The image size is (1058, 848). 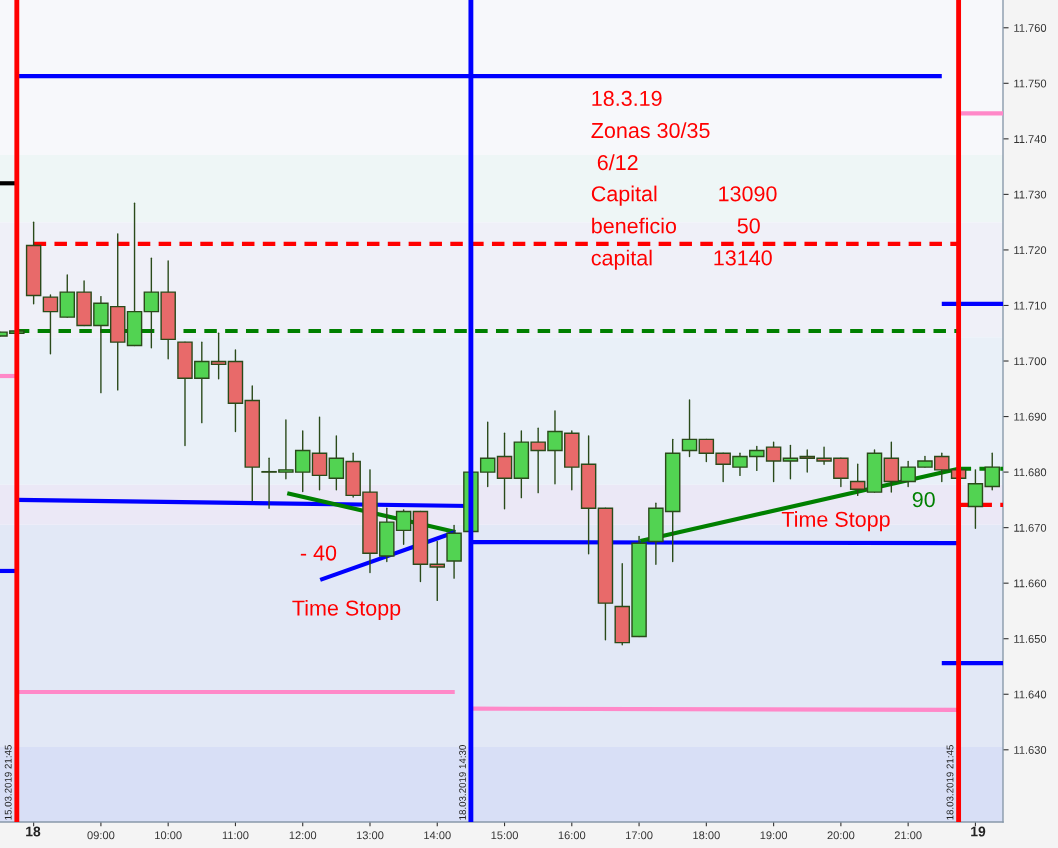 I want to click on annotation: capital 13140, so click(x=681, y=259).